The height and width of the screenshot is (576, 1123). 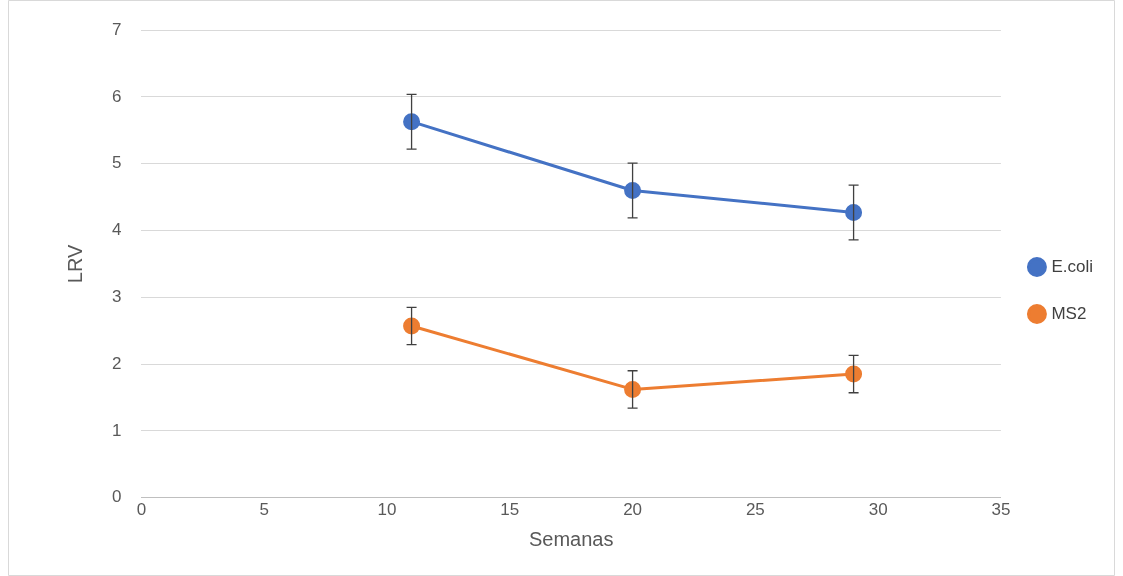 I want to click on x-axis-title: Semanas, so click(x=571, y=538).